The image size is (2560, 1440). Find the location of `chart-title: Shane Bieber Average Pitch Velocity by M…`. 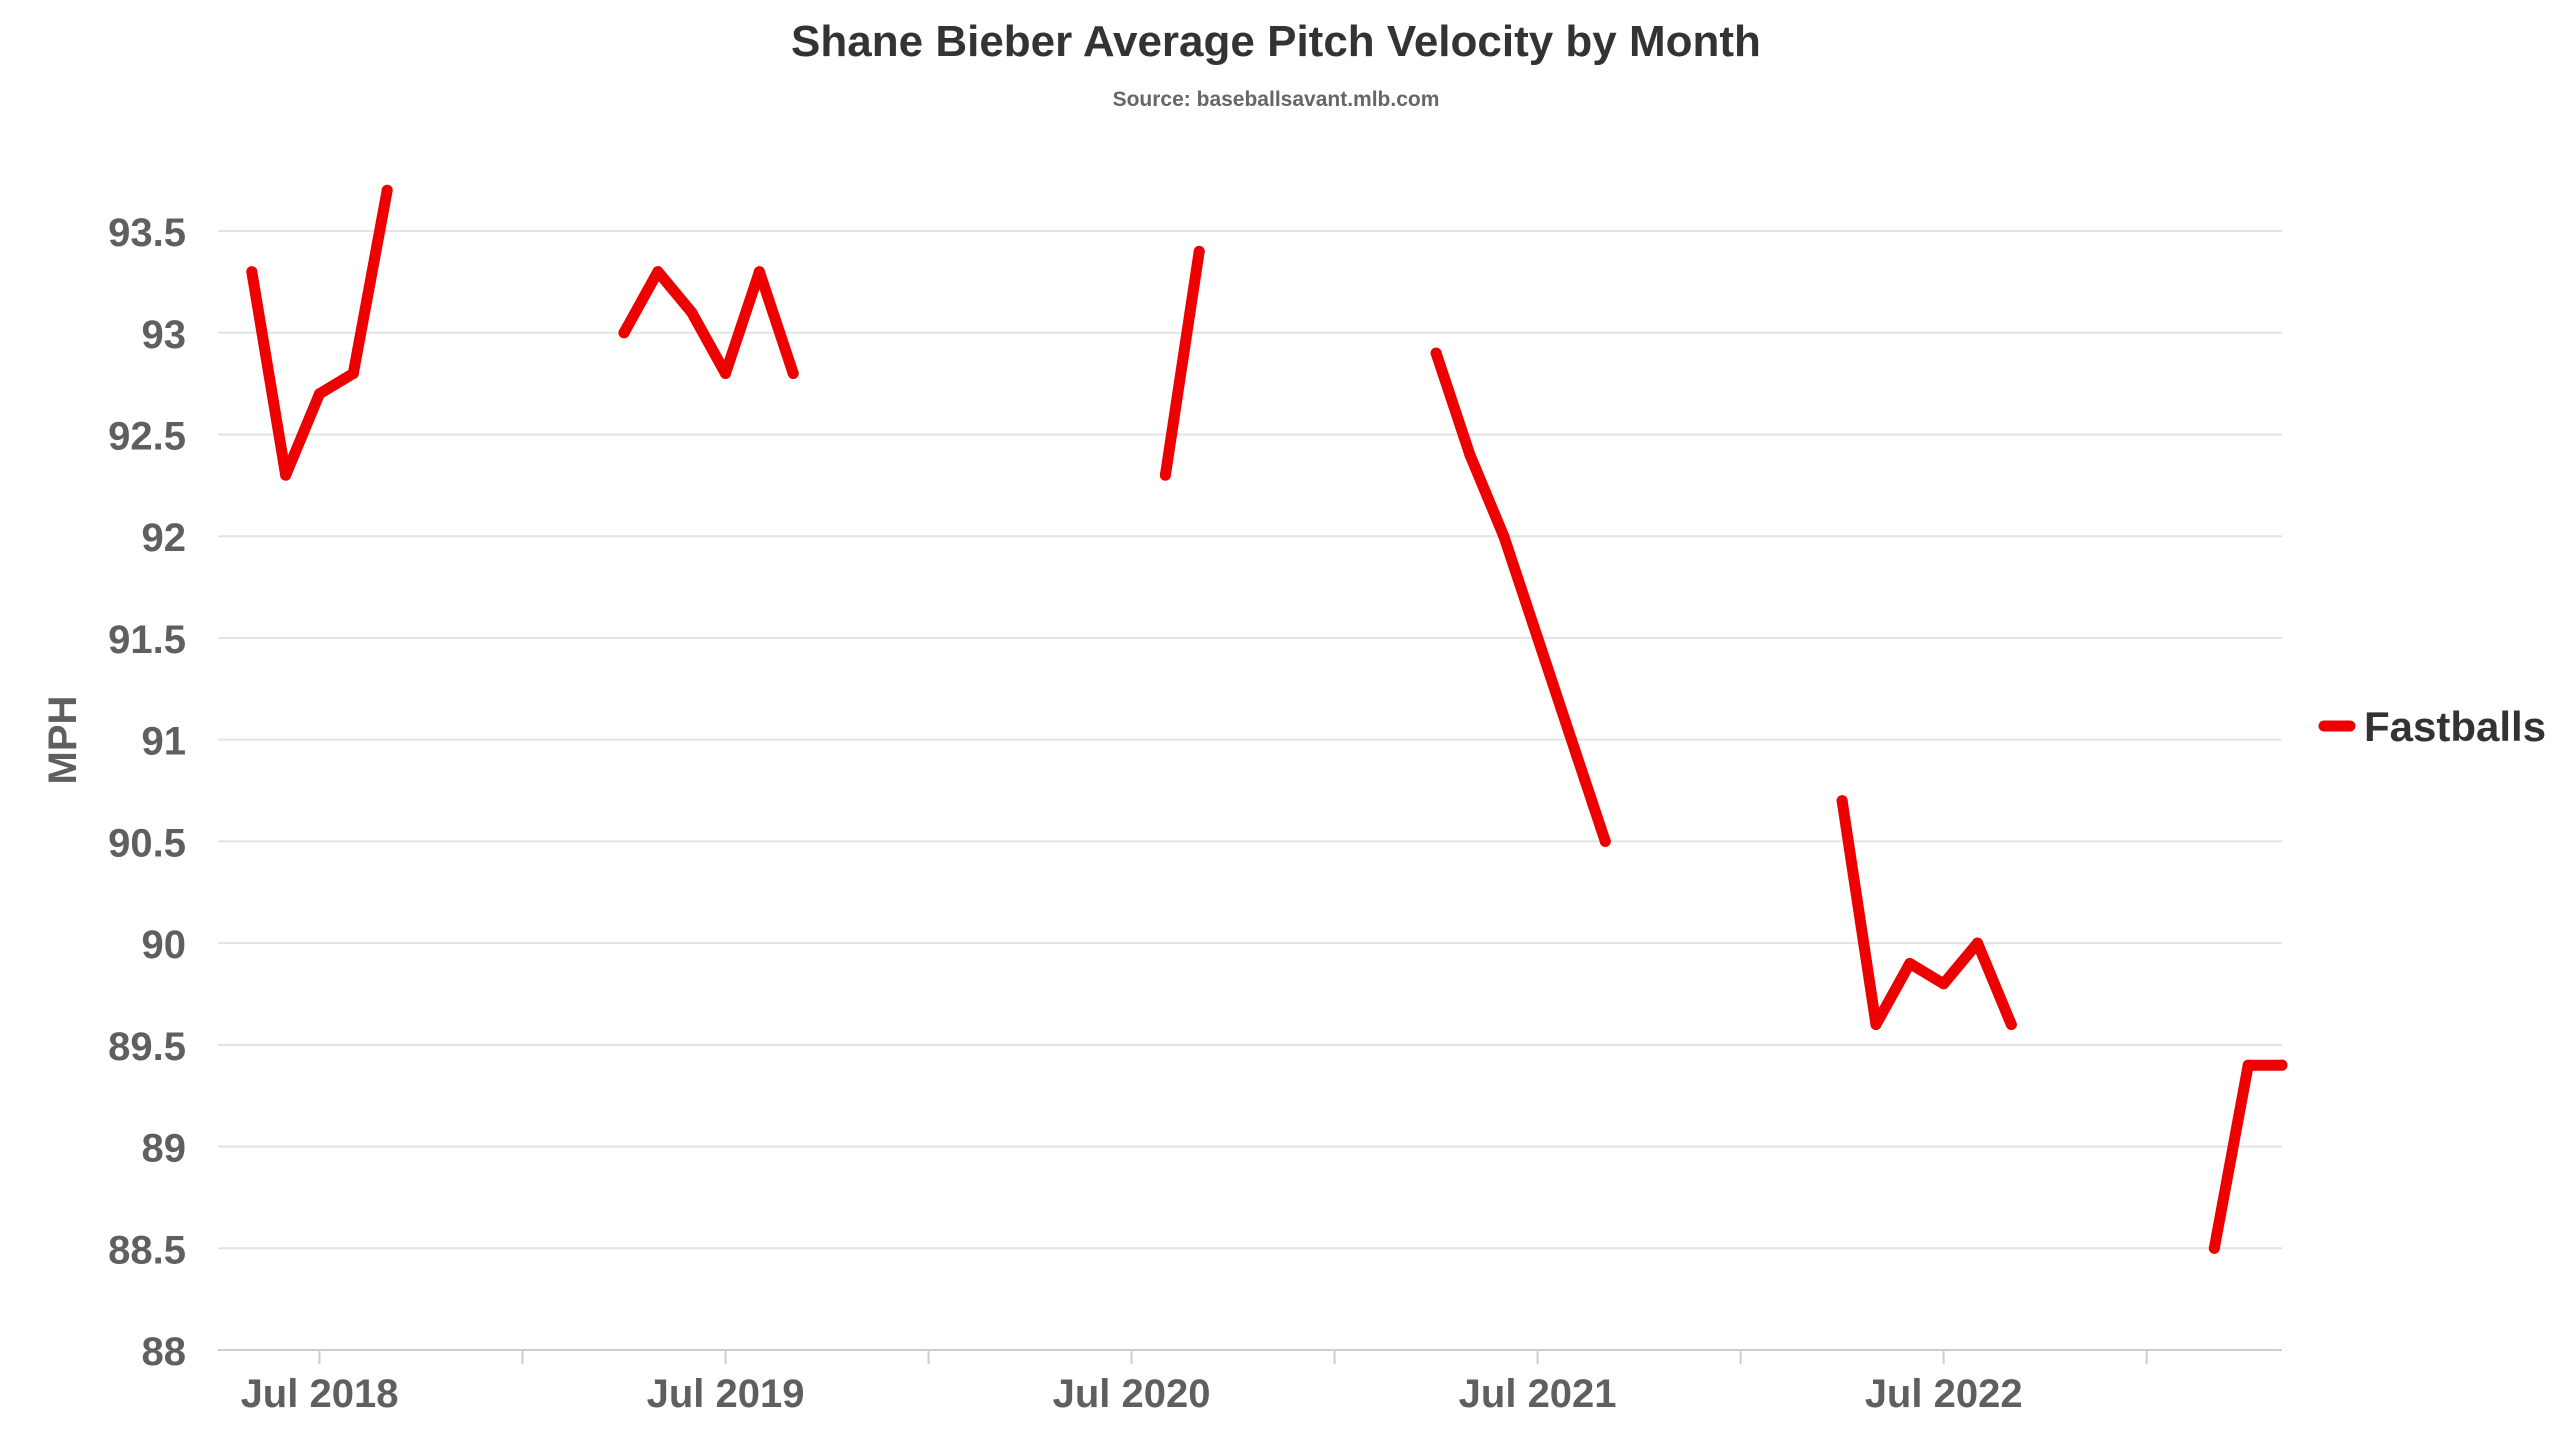

chart-title: Shane Bieber Average Pitch Velocity by M… is located at coordinates (1276, 41).